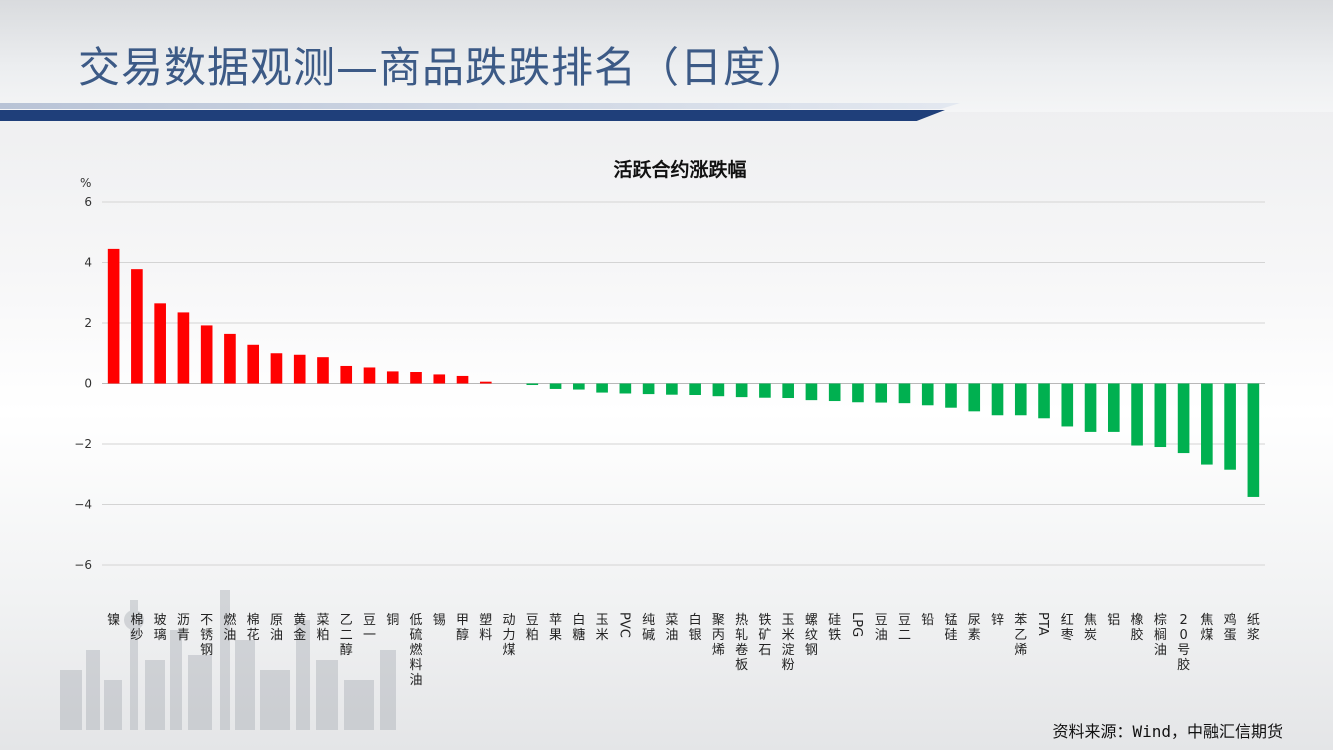 The height and width of the screenshot is (750, 1333). Describe the element at coordinates (253, 635) in the screenshot. I see `category-label-char: 花` at that location.